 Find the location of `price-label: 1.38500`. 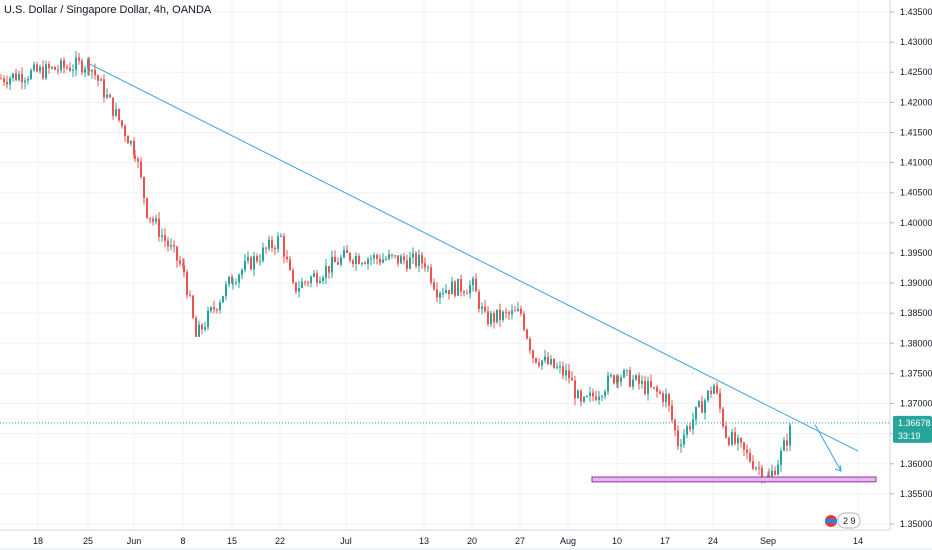

price-label: 1.38500 is located at coordinates (916, 313).